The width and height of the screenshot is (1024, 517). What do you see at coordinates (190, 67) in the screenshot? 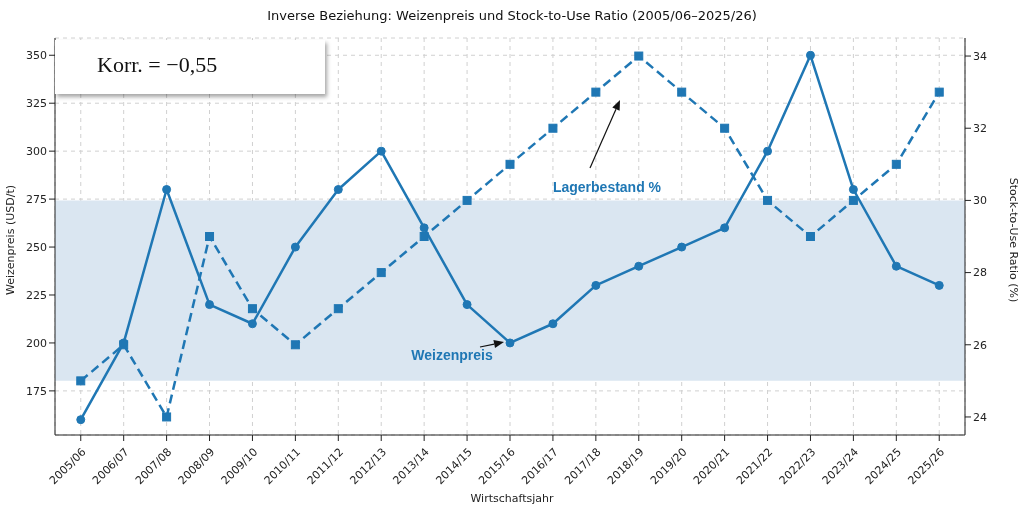
I see `text-box: Korr. = −0,55` at bounding box center [190, 67].